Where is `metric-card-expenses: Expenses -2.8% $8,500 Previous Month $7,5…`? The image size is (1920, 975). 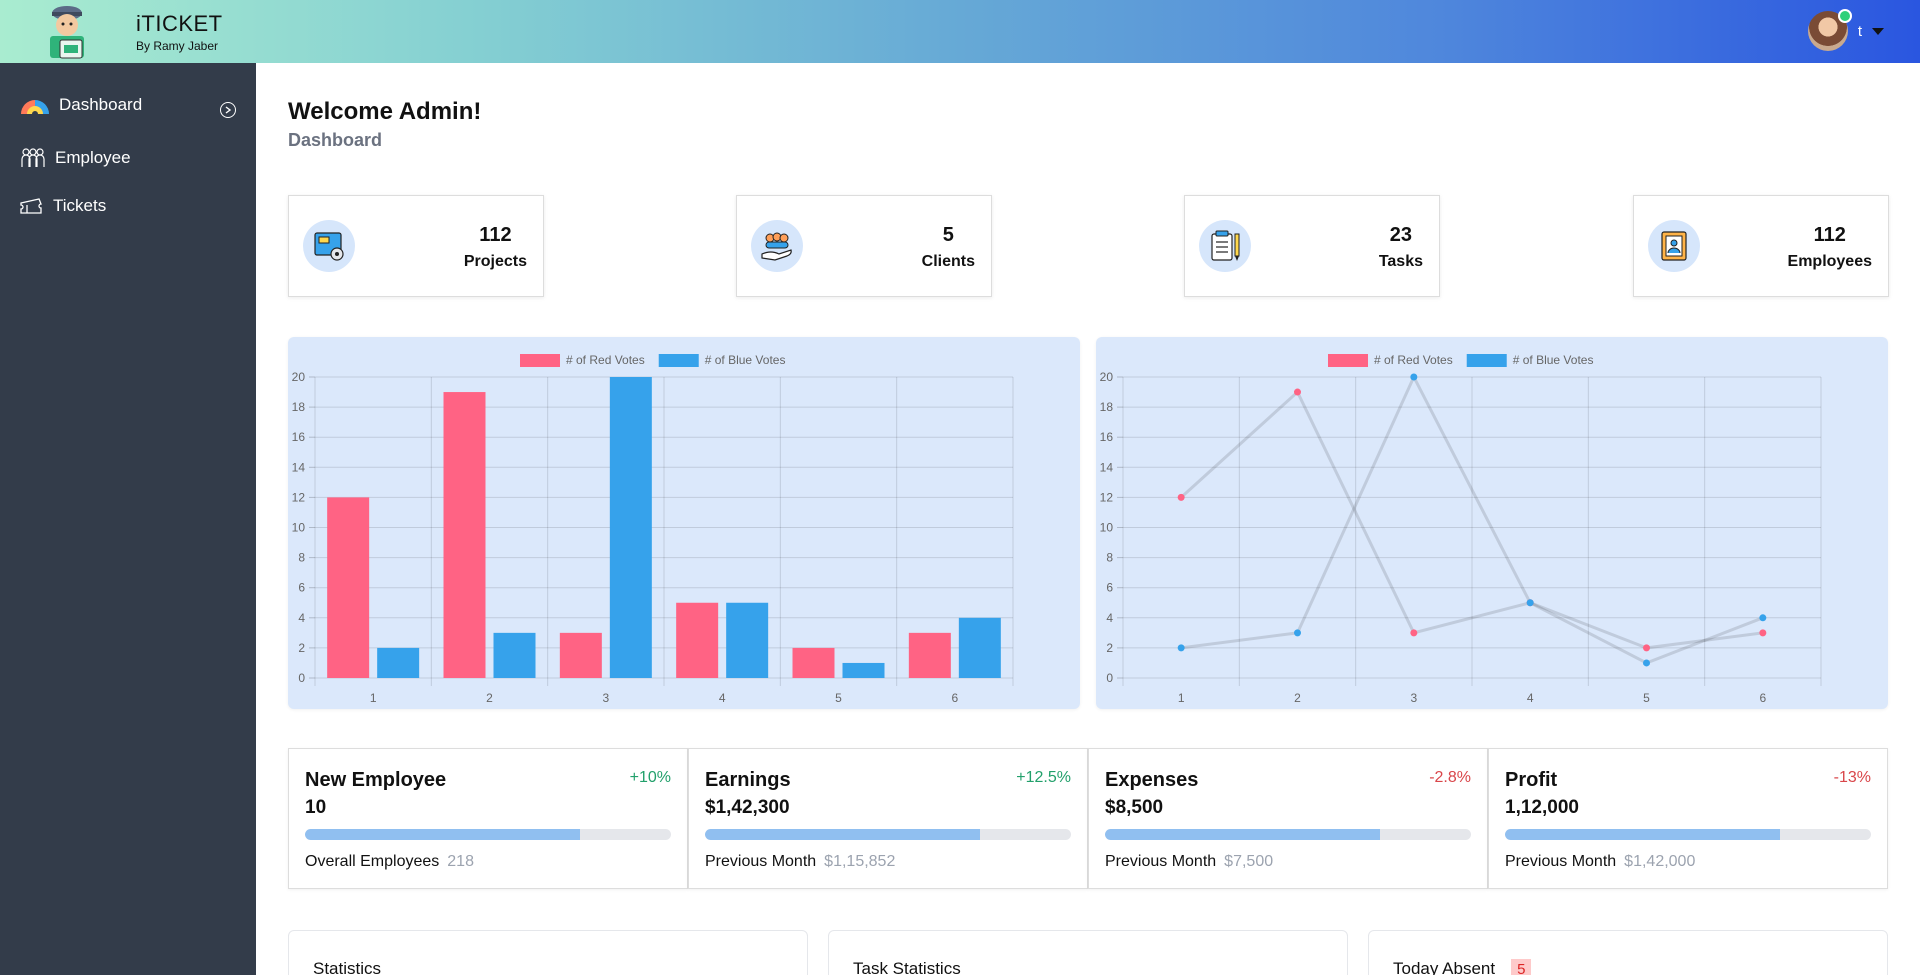
metric-card-expenses: Expenses -2.8% $8,500 Previous Month $7,5… is located at coordinates (1288, 818).